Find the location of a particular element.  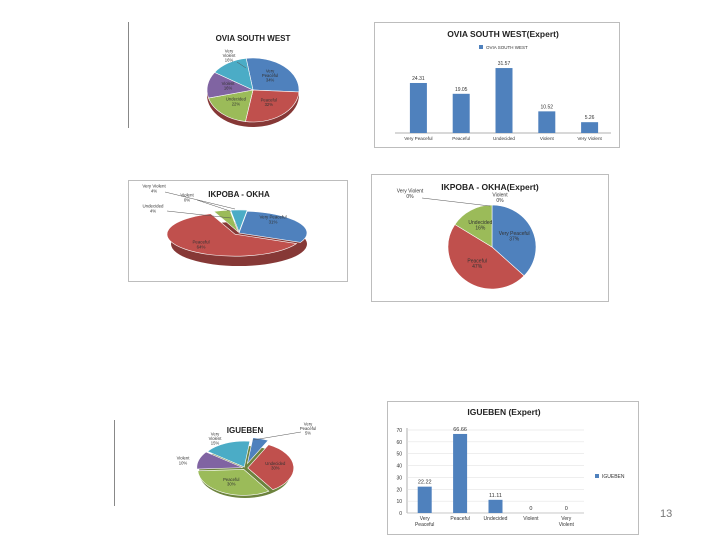

ikpoba-expert-title: IKPOBA - OKHA(Expert) is located at coordinates (490, 187).